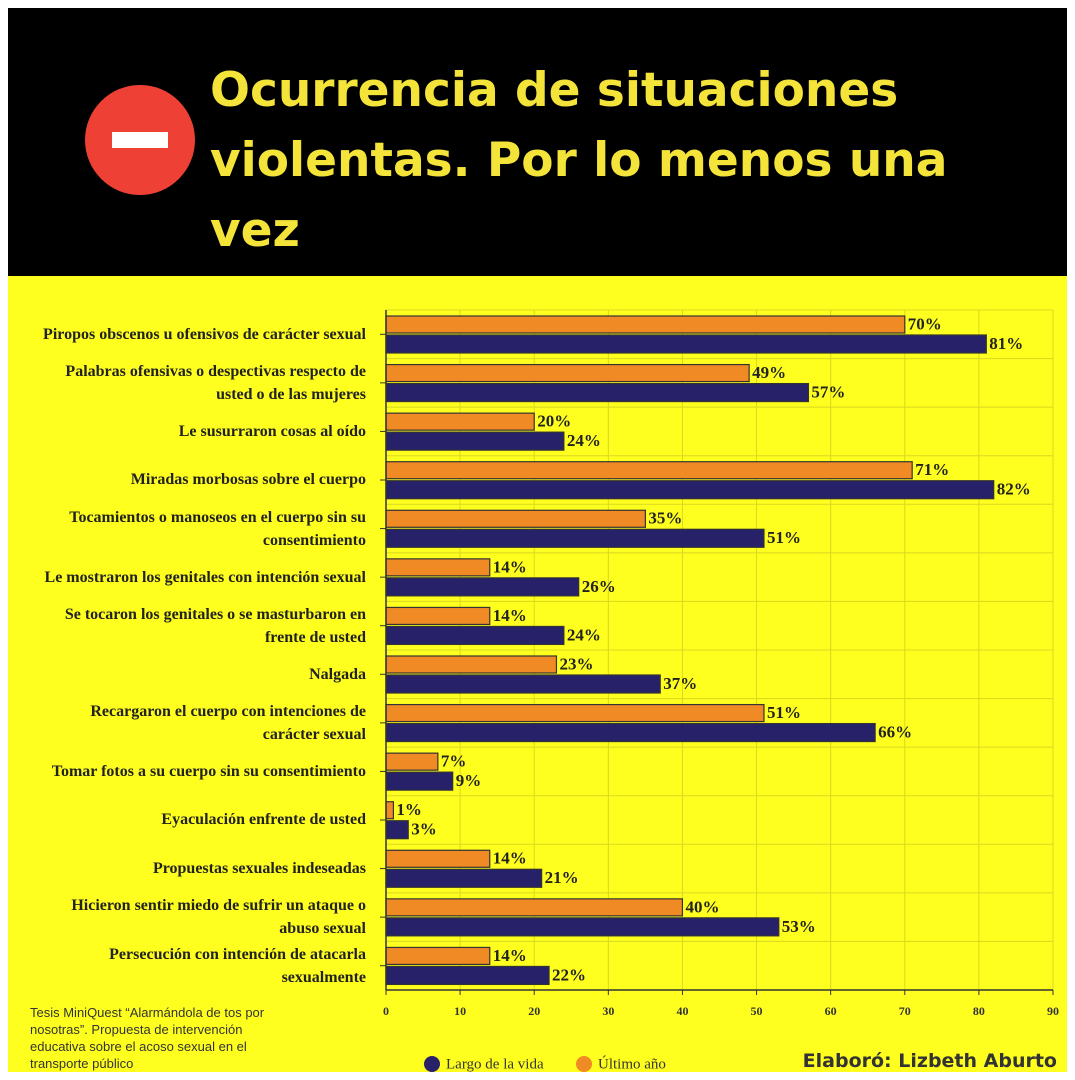 This screenshot has width=1075, height=1080. I want to click on value-label: 1%, so click(409, 809).